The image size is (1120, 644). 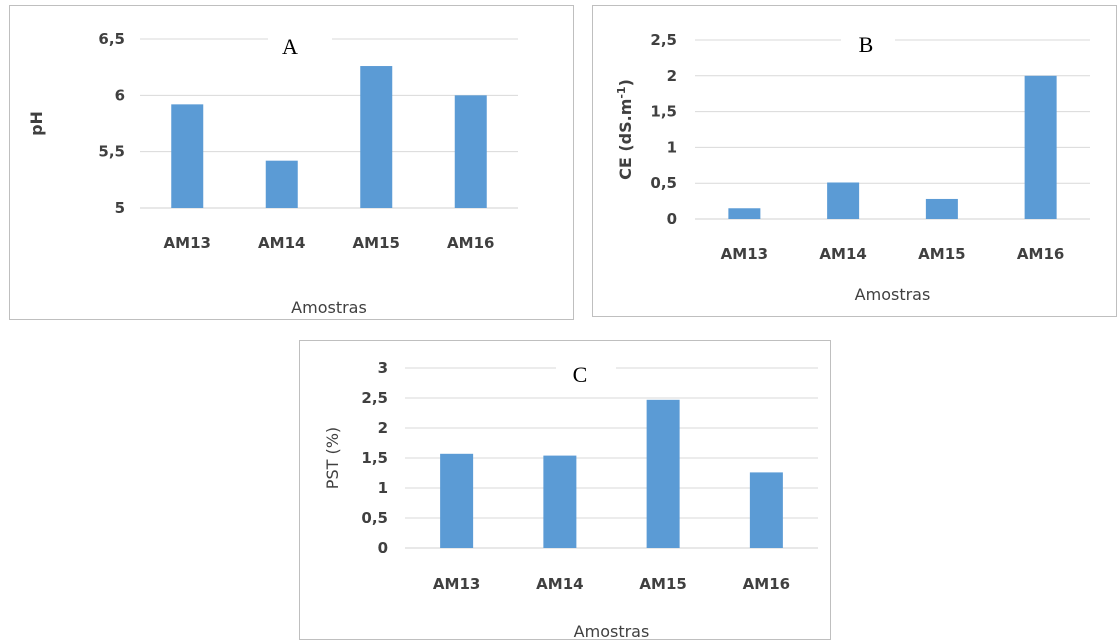 What do you see at coordinates (621, 92) in the screenshot?
I see `y-axis-title-superscript: -1` at bounding box center [621, 92].